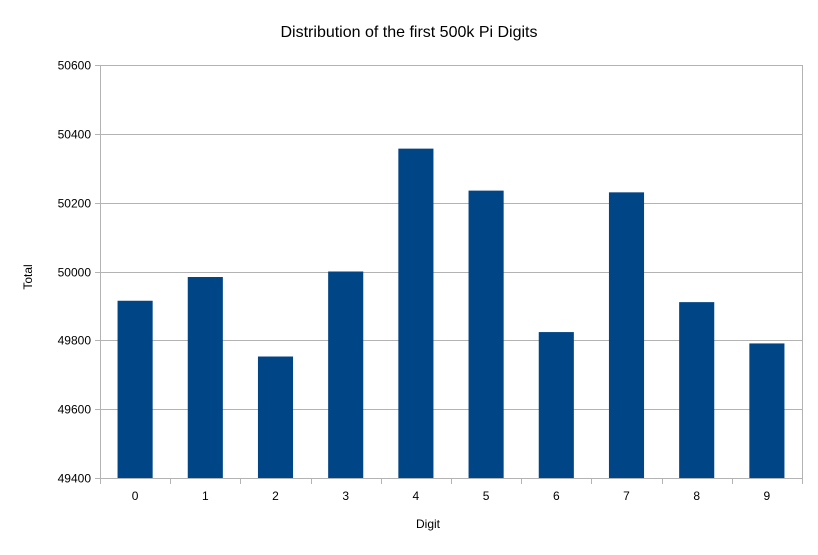 This screenshot has height=555, width=818. What do you see at coordinates (75, 479) in the screenshot?
I see `y-tick-label: 49400` at bounding box center [75, 479].